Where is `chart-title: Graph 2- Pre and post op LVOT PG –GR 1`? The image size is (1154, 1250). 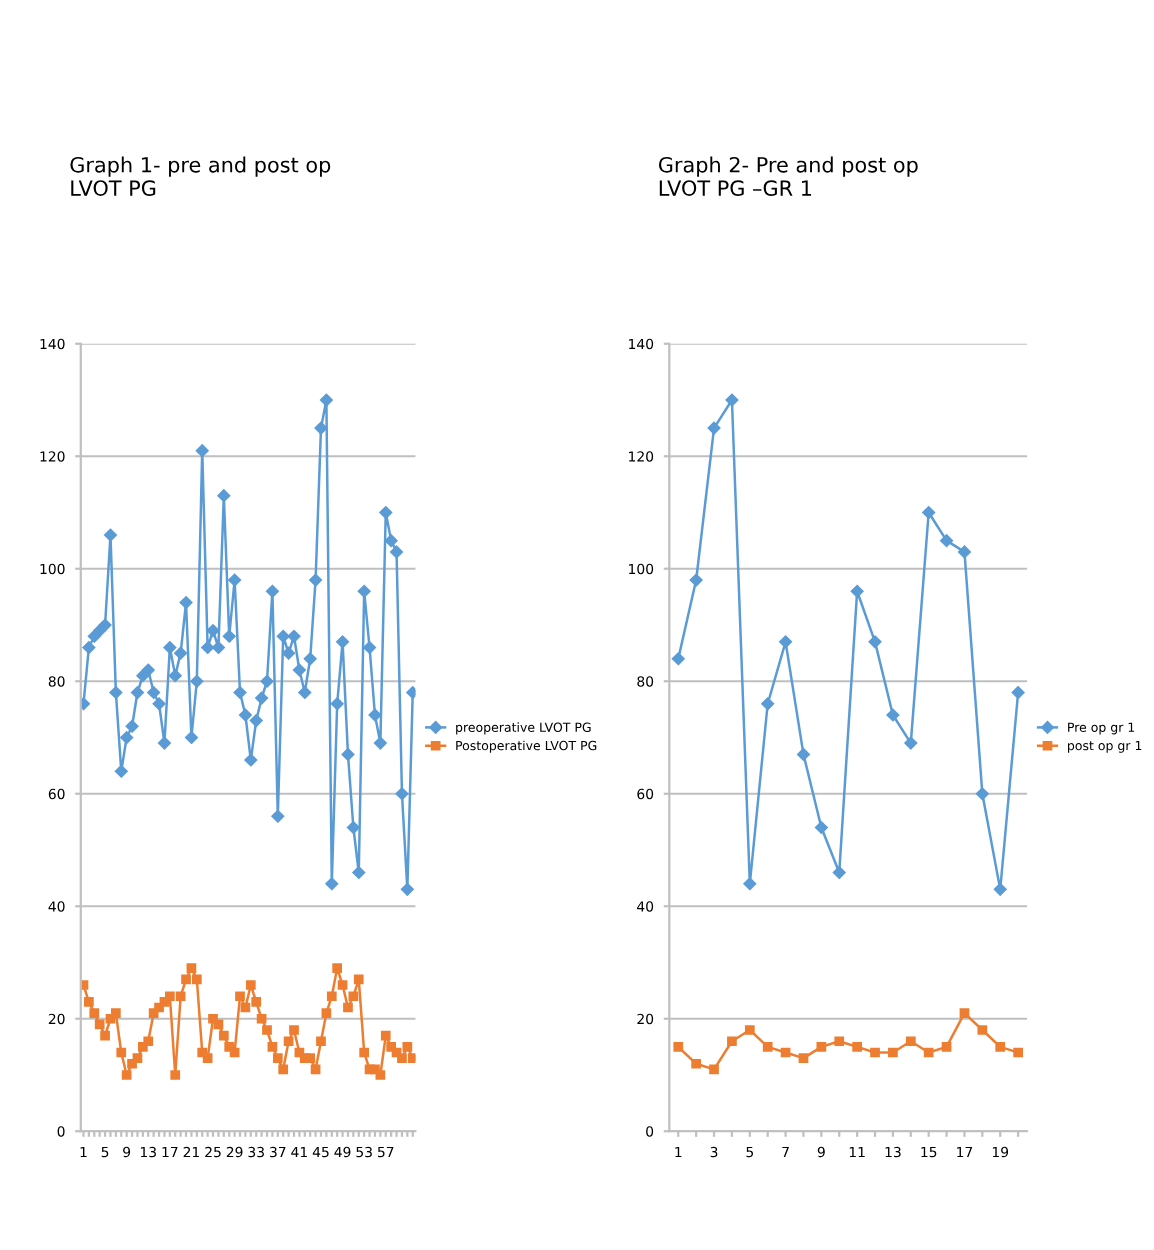 chart-title: Graph 2- Pre and post op LVOT PG –GR 1 is located at coordinates (788, 176).